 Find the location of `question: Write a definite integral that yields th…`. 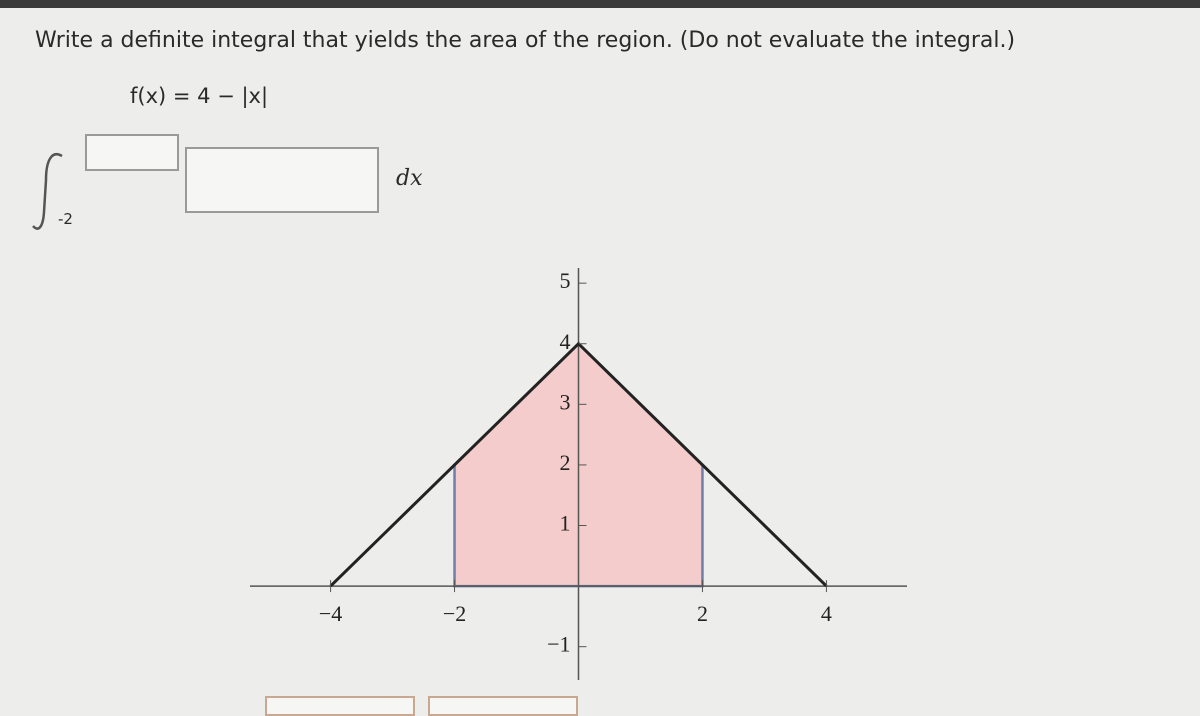

question: Write a definite integral that yields th… is located at coordinates (525, 40).